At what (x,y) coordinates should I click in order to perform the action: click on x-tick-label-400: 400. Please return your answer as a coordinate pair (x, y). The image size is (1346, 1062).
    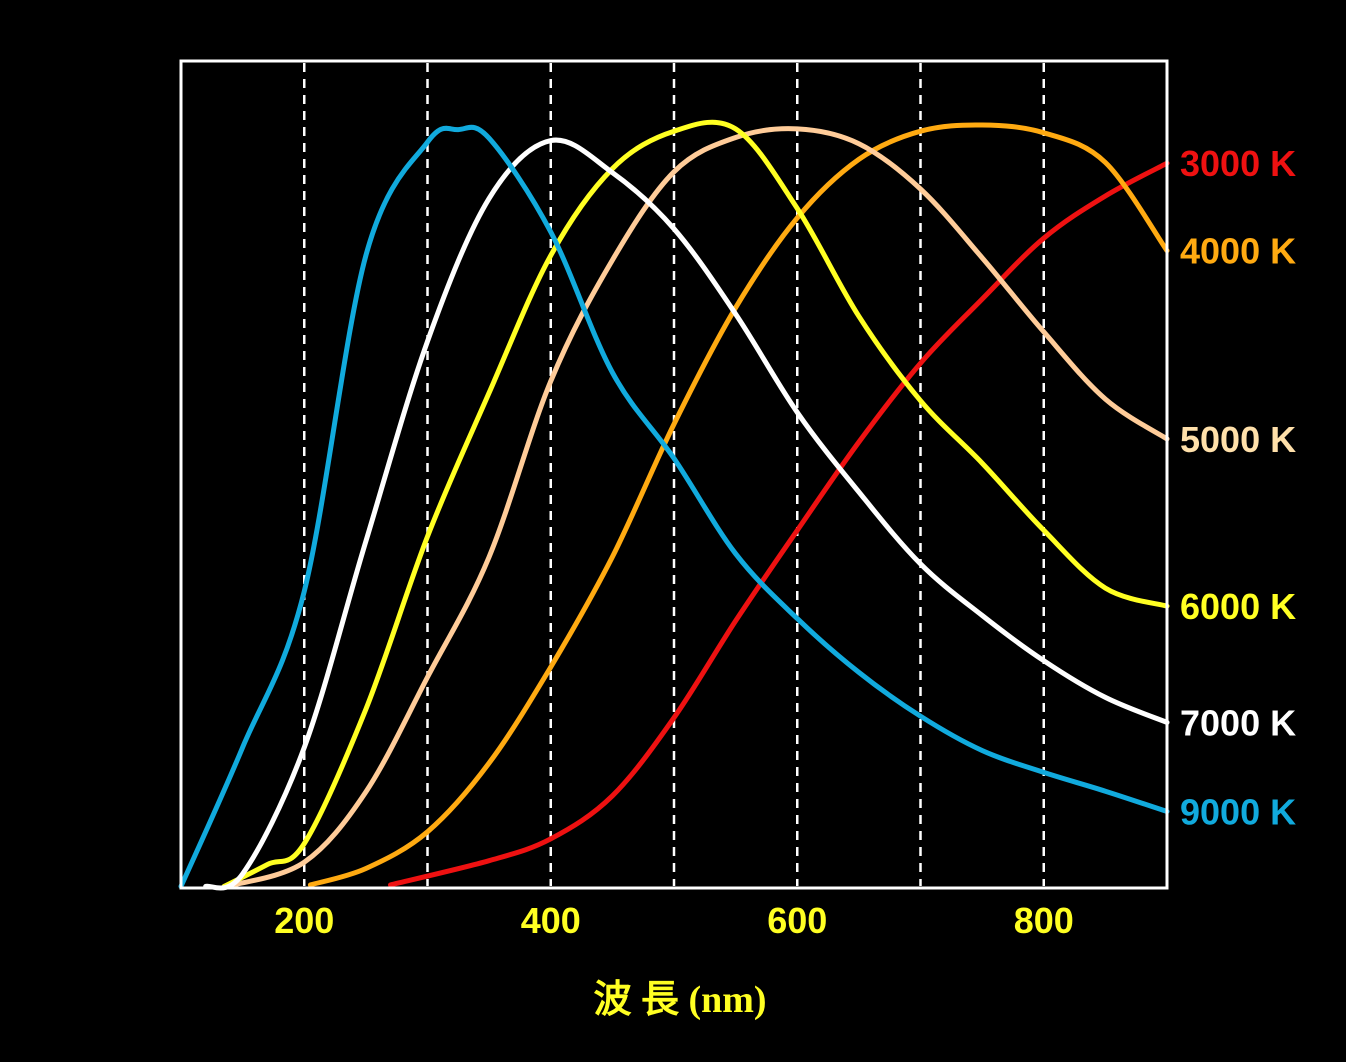
    Looking at the image, I should click on (551, 920).